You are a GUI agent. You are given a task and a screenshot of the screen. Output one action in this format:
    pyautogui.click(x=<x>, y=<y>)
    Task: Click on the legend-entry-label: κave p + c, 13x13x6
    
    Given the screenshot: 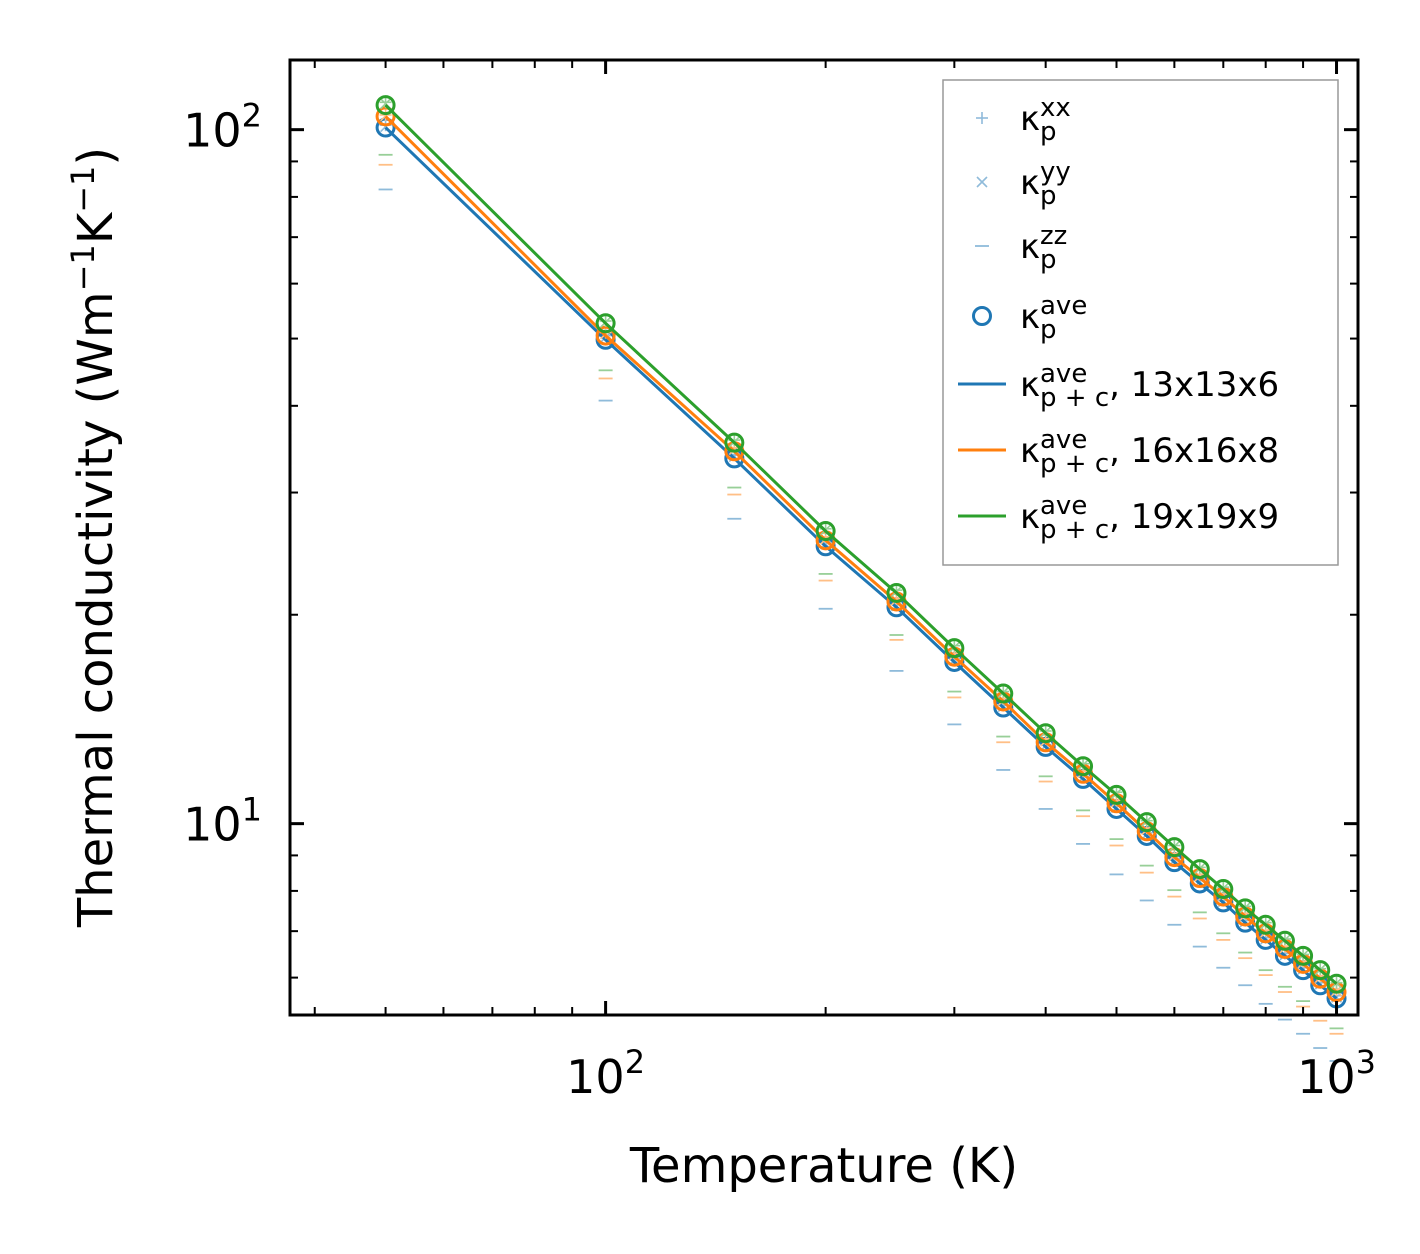 What is the action you would take?
    pyautogui.click(x=1149, y=386)
    